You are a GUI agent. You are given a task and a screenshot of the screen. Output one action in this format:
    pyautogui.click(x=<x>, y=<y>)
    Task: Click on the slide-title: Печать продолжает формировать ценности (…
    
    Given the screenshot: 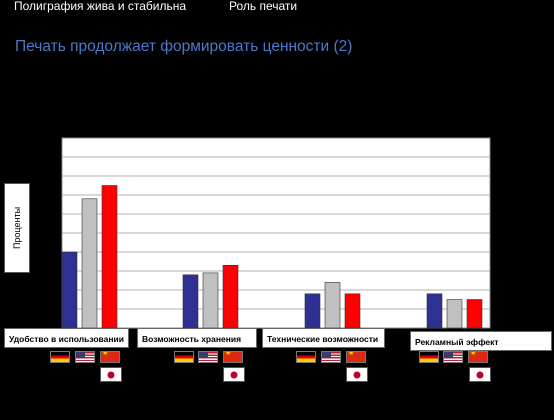 What is the action you would take?
    pyautogui.click(x=184, y=46)
    